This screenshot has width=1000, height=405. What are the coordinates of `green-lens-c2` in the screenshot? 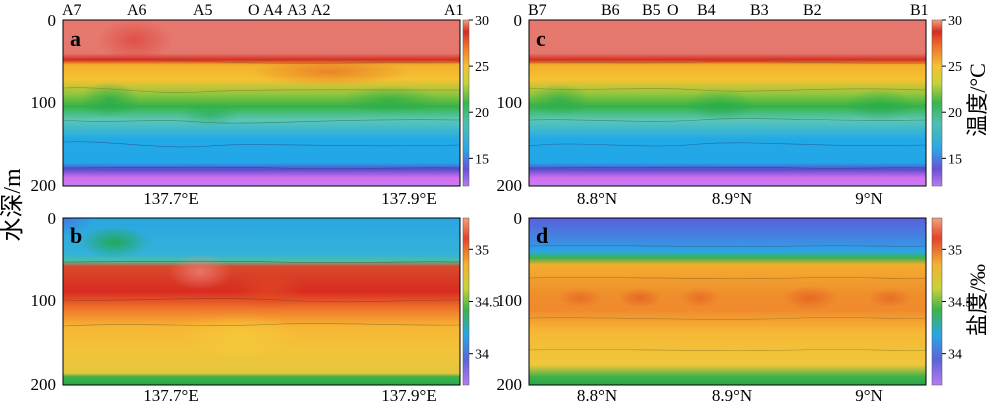 It's located at (720, 105).